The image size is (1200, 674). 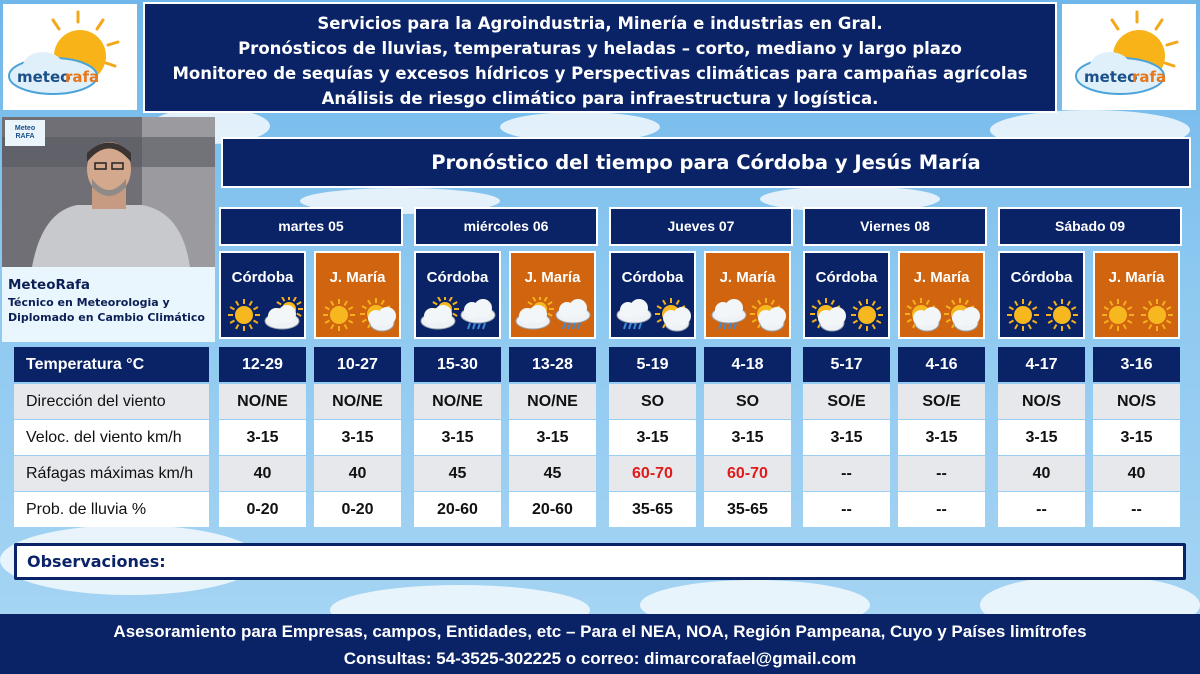 What do you see at coordinates (846, 364) in the screenshot?
I see `table-cell: 5-17` at bounding box center [846, 364].